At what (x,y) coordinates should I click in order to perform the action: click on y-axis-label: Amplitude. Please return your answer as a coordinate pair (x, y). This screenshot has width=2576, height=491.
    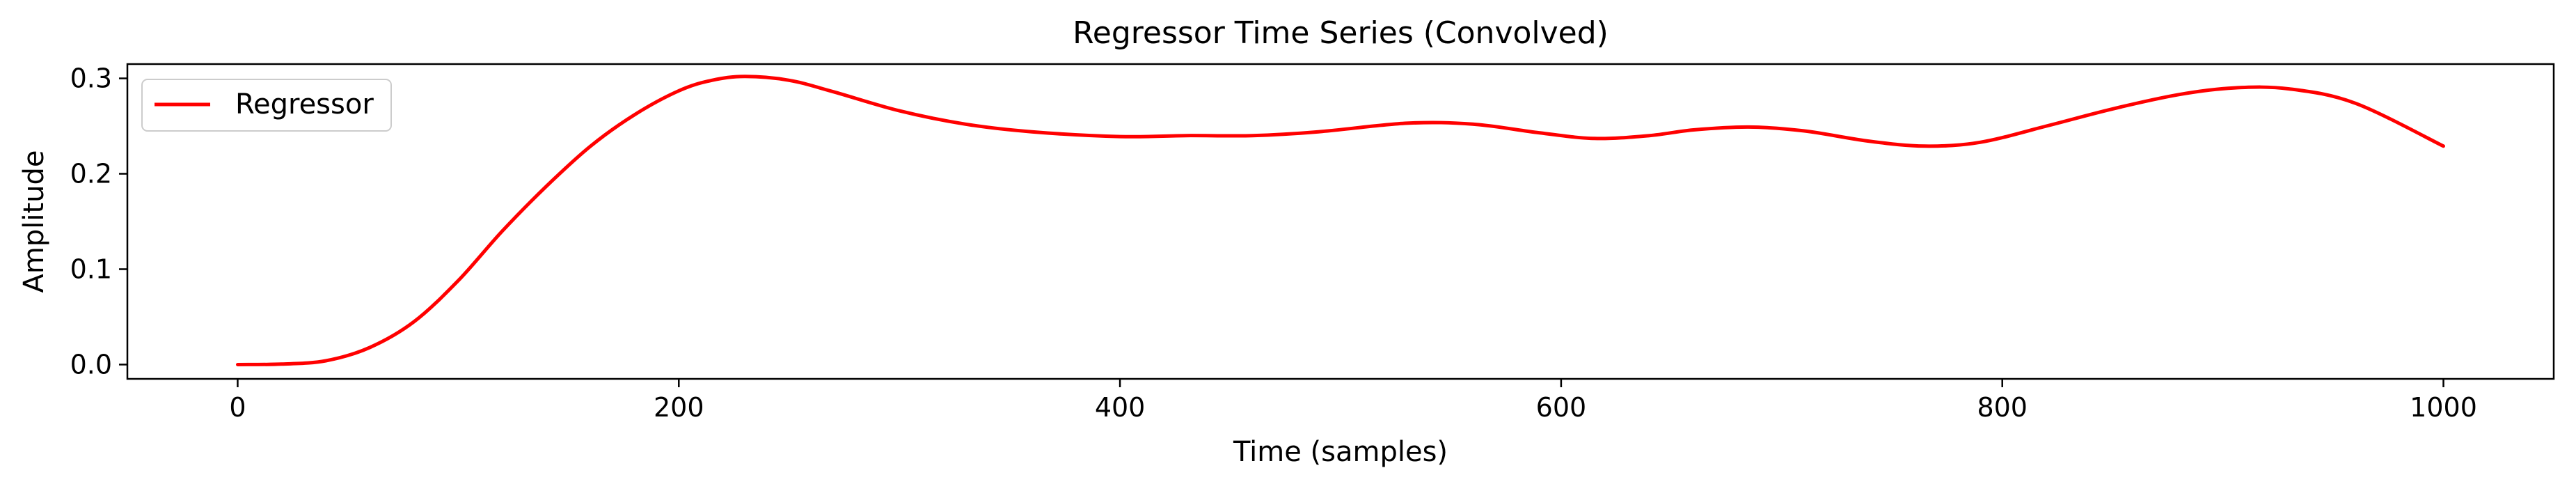
    Looking at the image, I should click on (34, 222).